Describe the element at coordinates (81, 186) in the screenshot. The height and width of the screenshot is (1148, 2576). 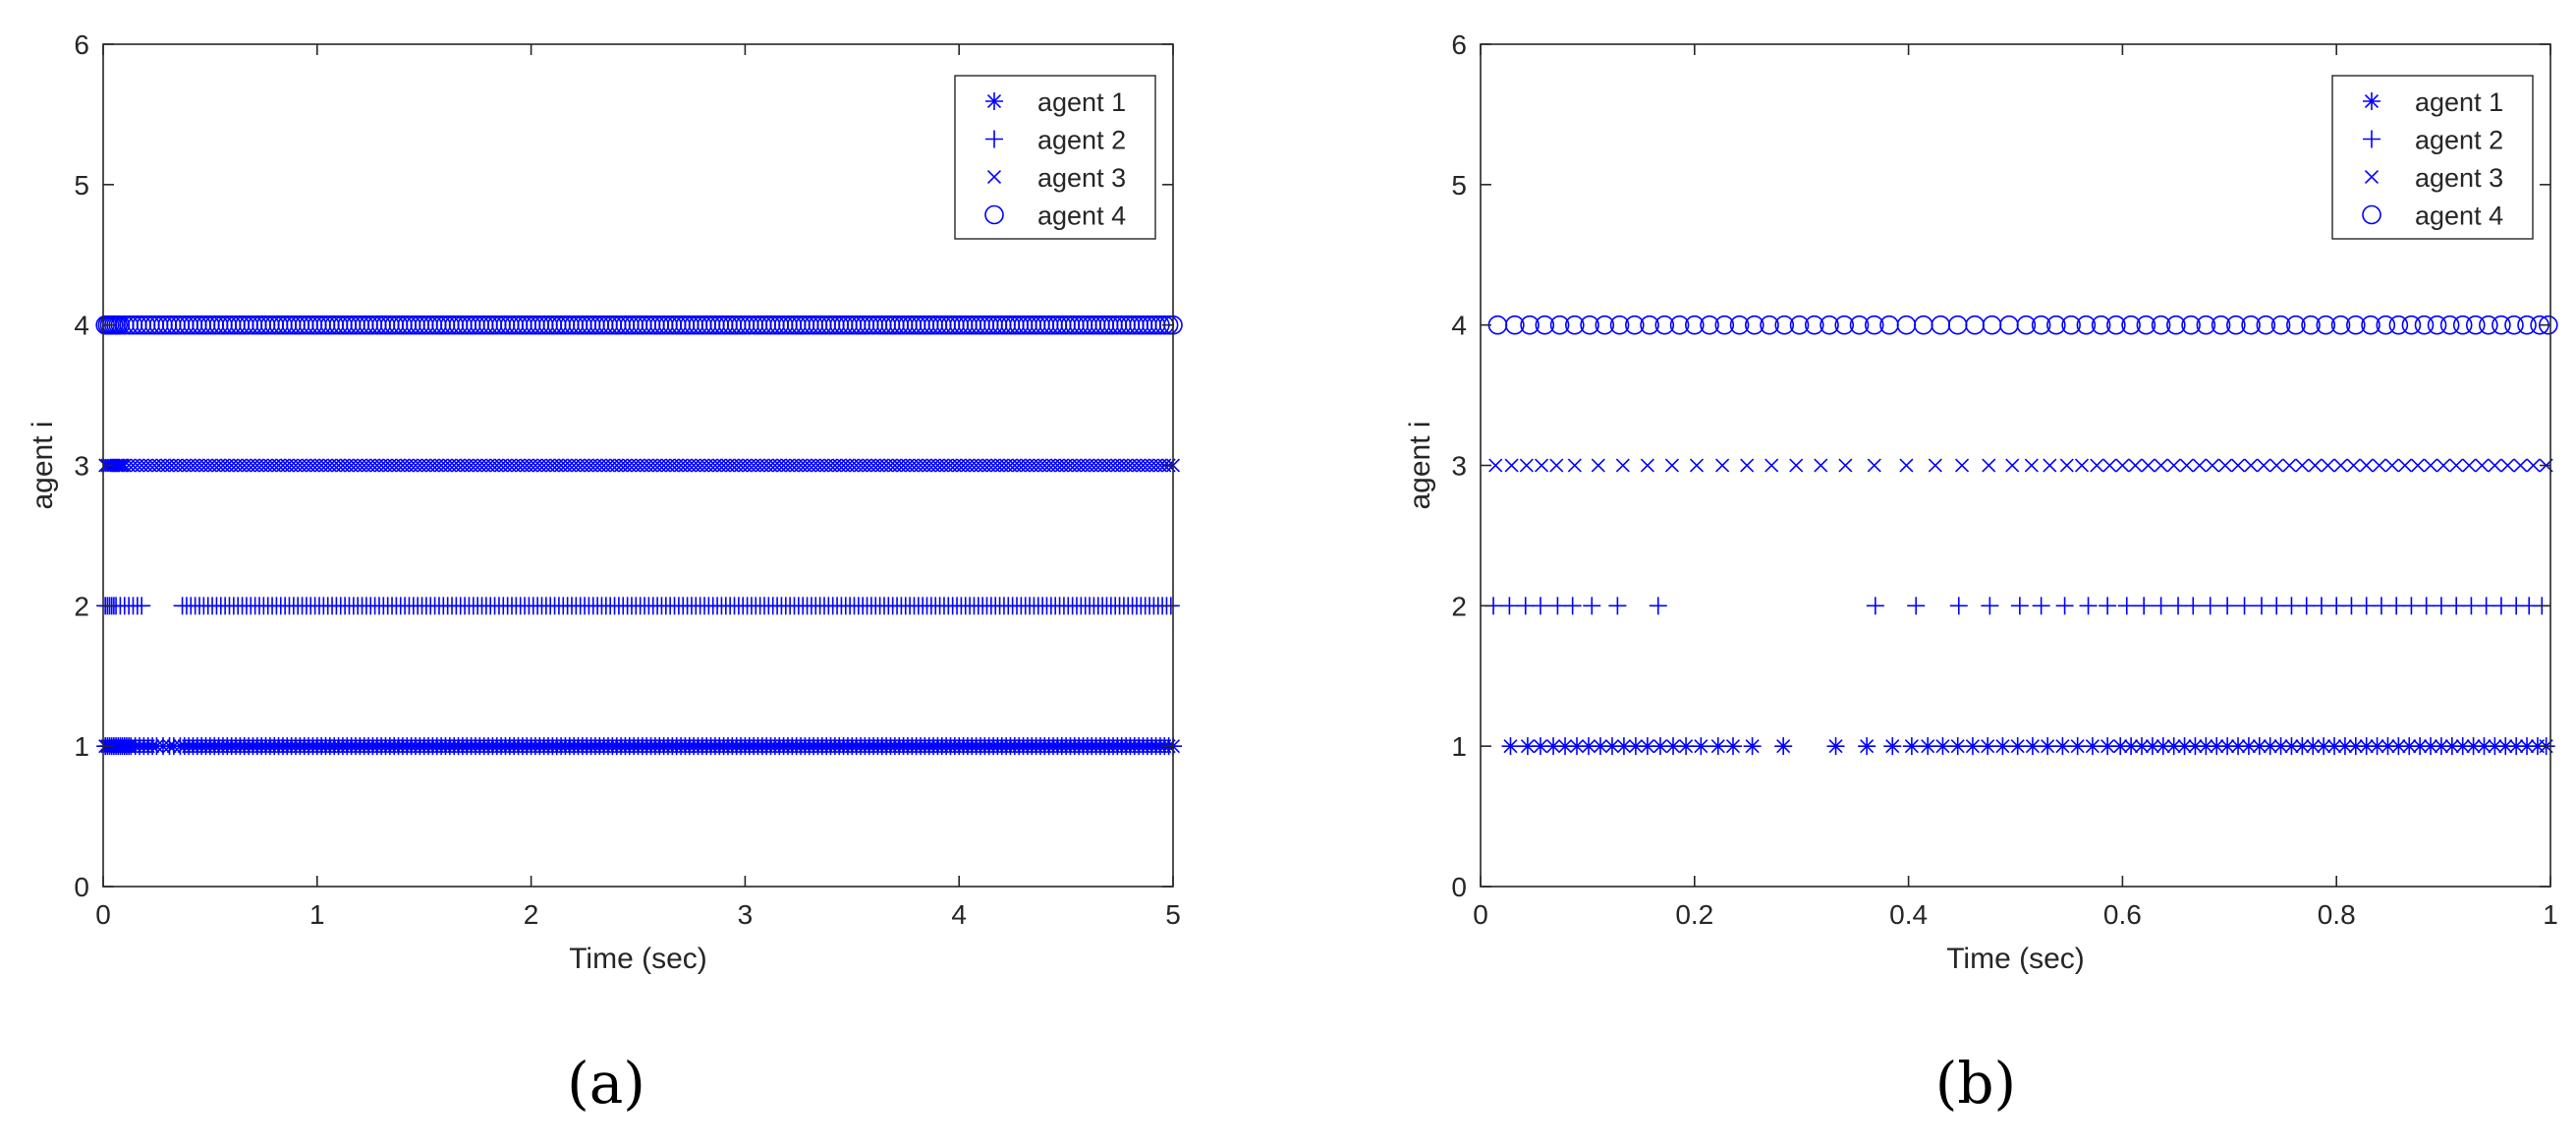
I see `y-tick-label: 5` at that location.